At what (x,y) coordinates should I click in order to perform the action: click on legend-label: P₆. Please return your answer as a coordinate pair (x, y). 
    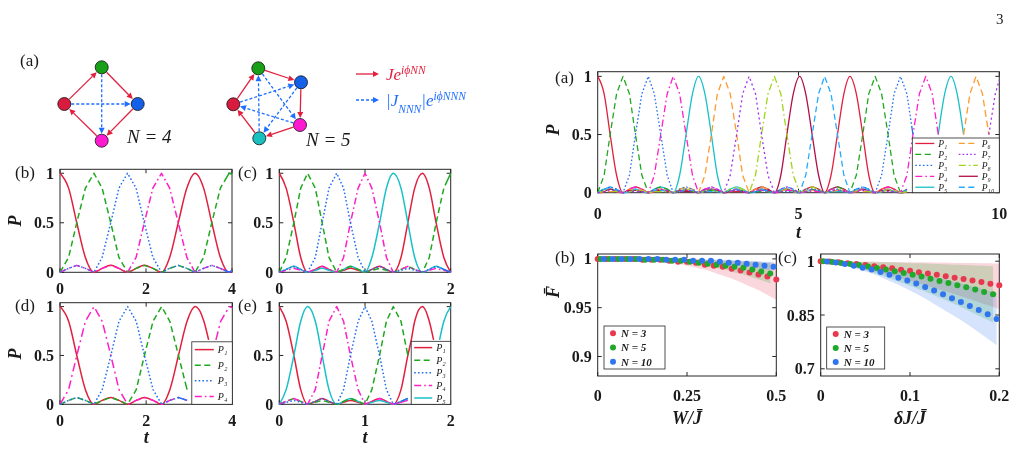
    Looking at the image, I should click on (985, 143).